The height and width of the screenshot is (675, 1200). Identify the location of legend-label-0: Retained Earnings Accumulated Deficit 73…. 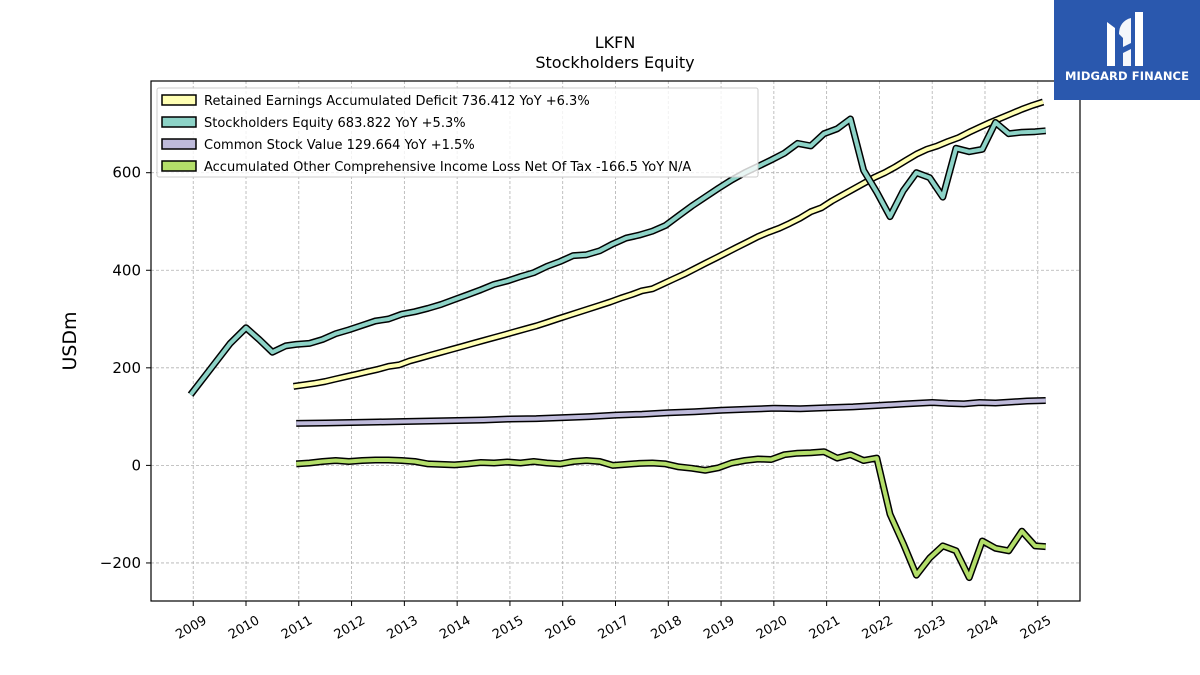
(397, 101).